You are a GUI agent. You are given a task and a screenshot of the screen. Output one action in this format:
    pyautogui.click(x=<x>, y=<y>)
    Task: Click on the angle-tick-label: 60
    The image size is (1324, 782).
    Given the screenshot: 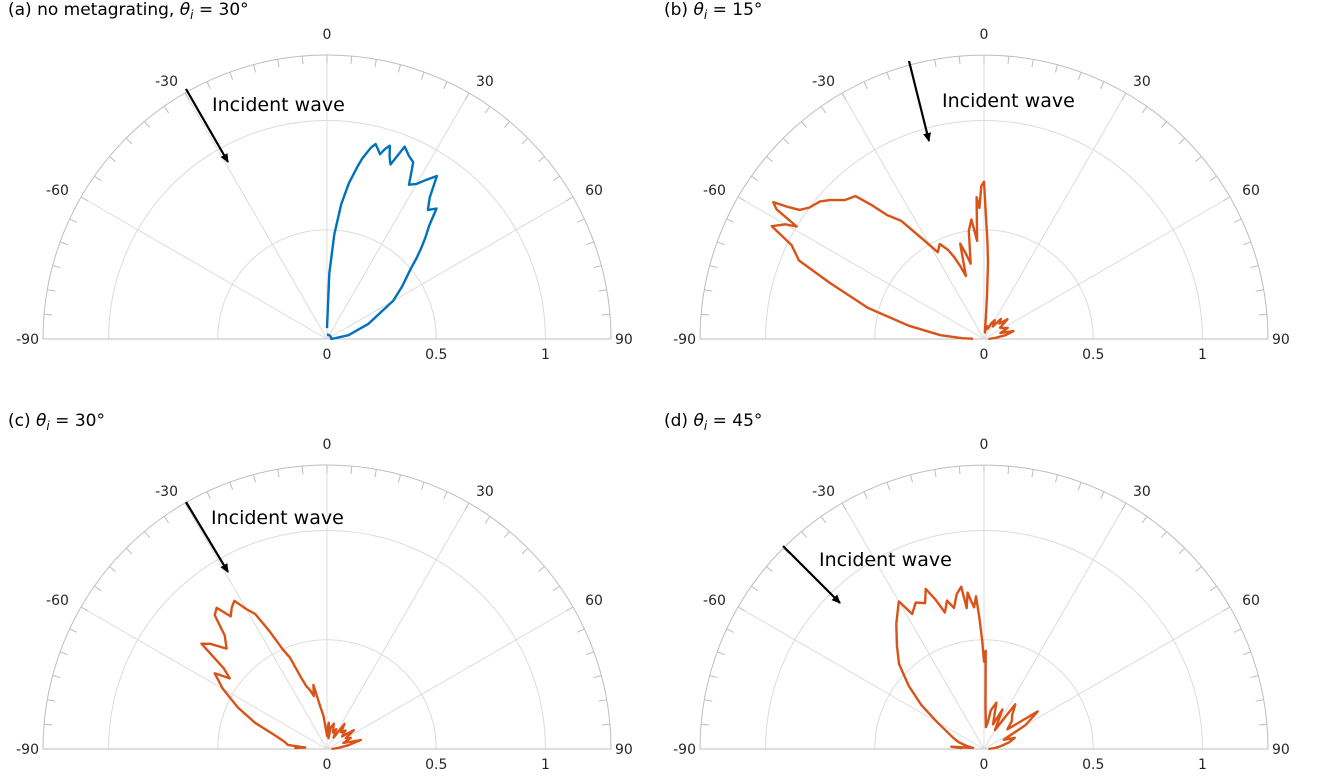 What is the action you would take?
    pyautogui.click(x=1251, y=191)
    